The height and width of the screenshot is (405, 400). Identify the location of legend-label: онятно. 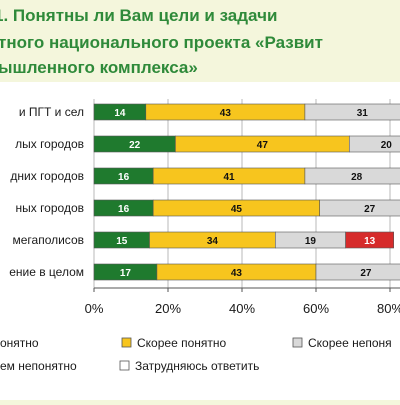
(19, 343).